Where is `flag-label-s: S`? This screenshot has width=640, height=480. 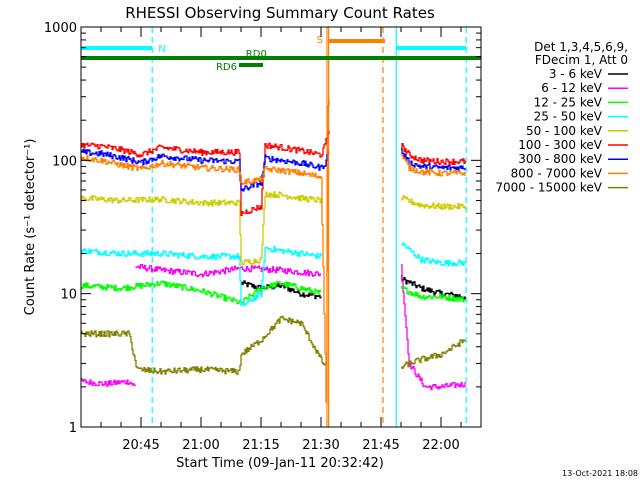 flag-label-s: S is located at coordinates (320, 40).